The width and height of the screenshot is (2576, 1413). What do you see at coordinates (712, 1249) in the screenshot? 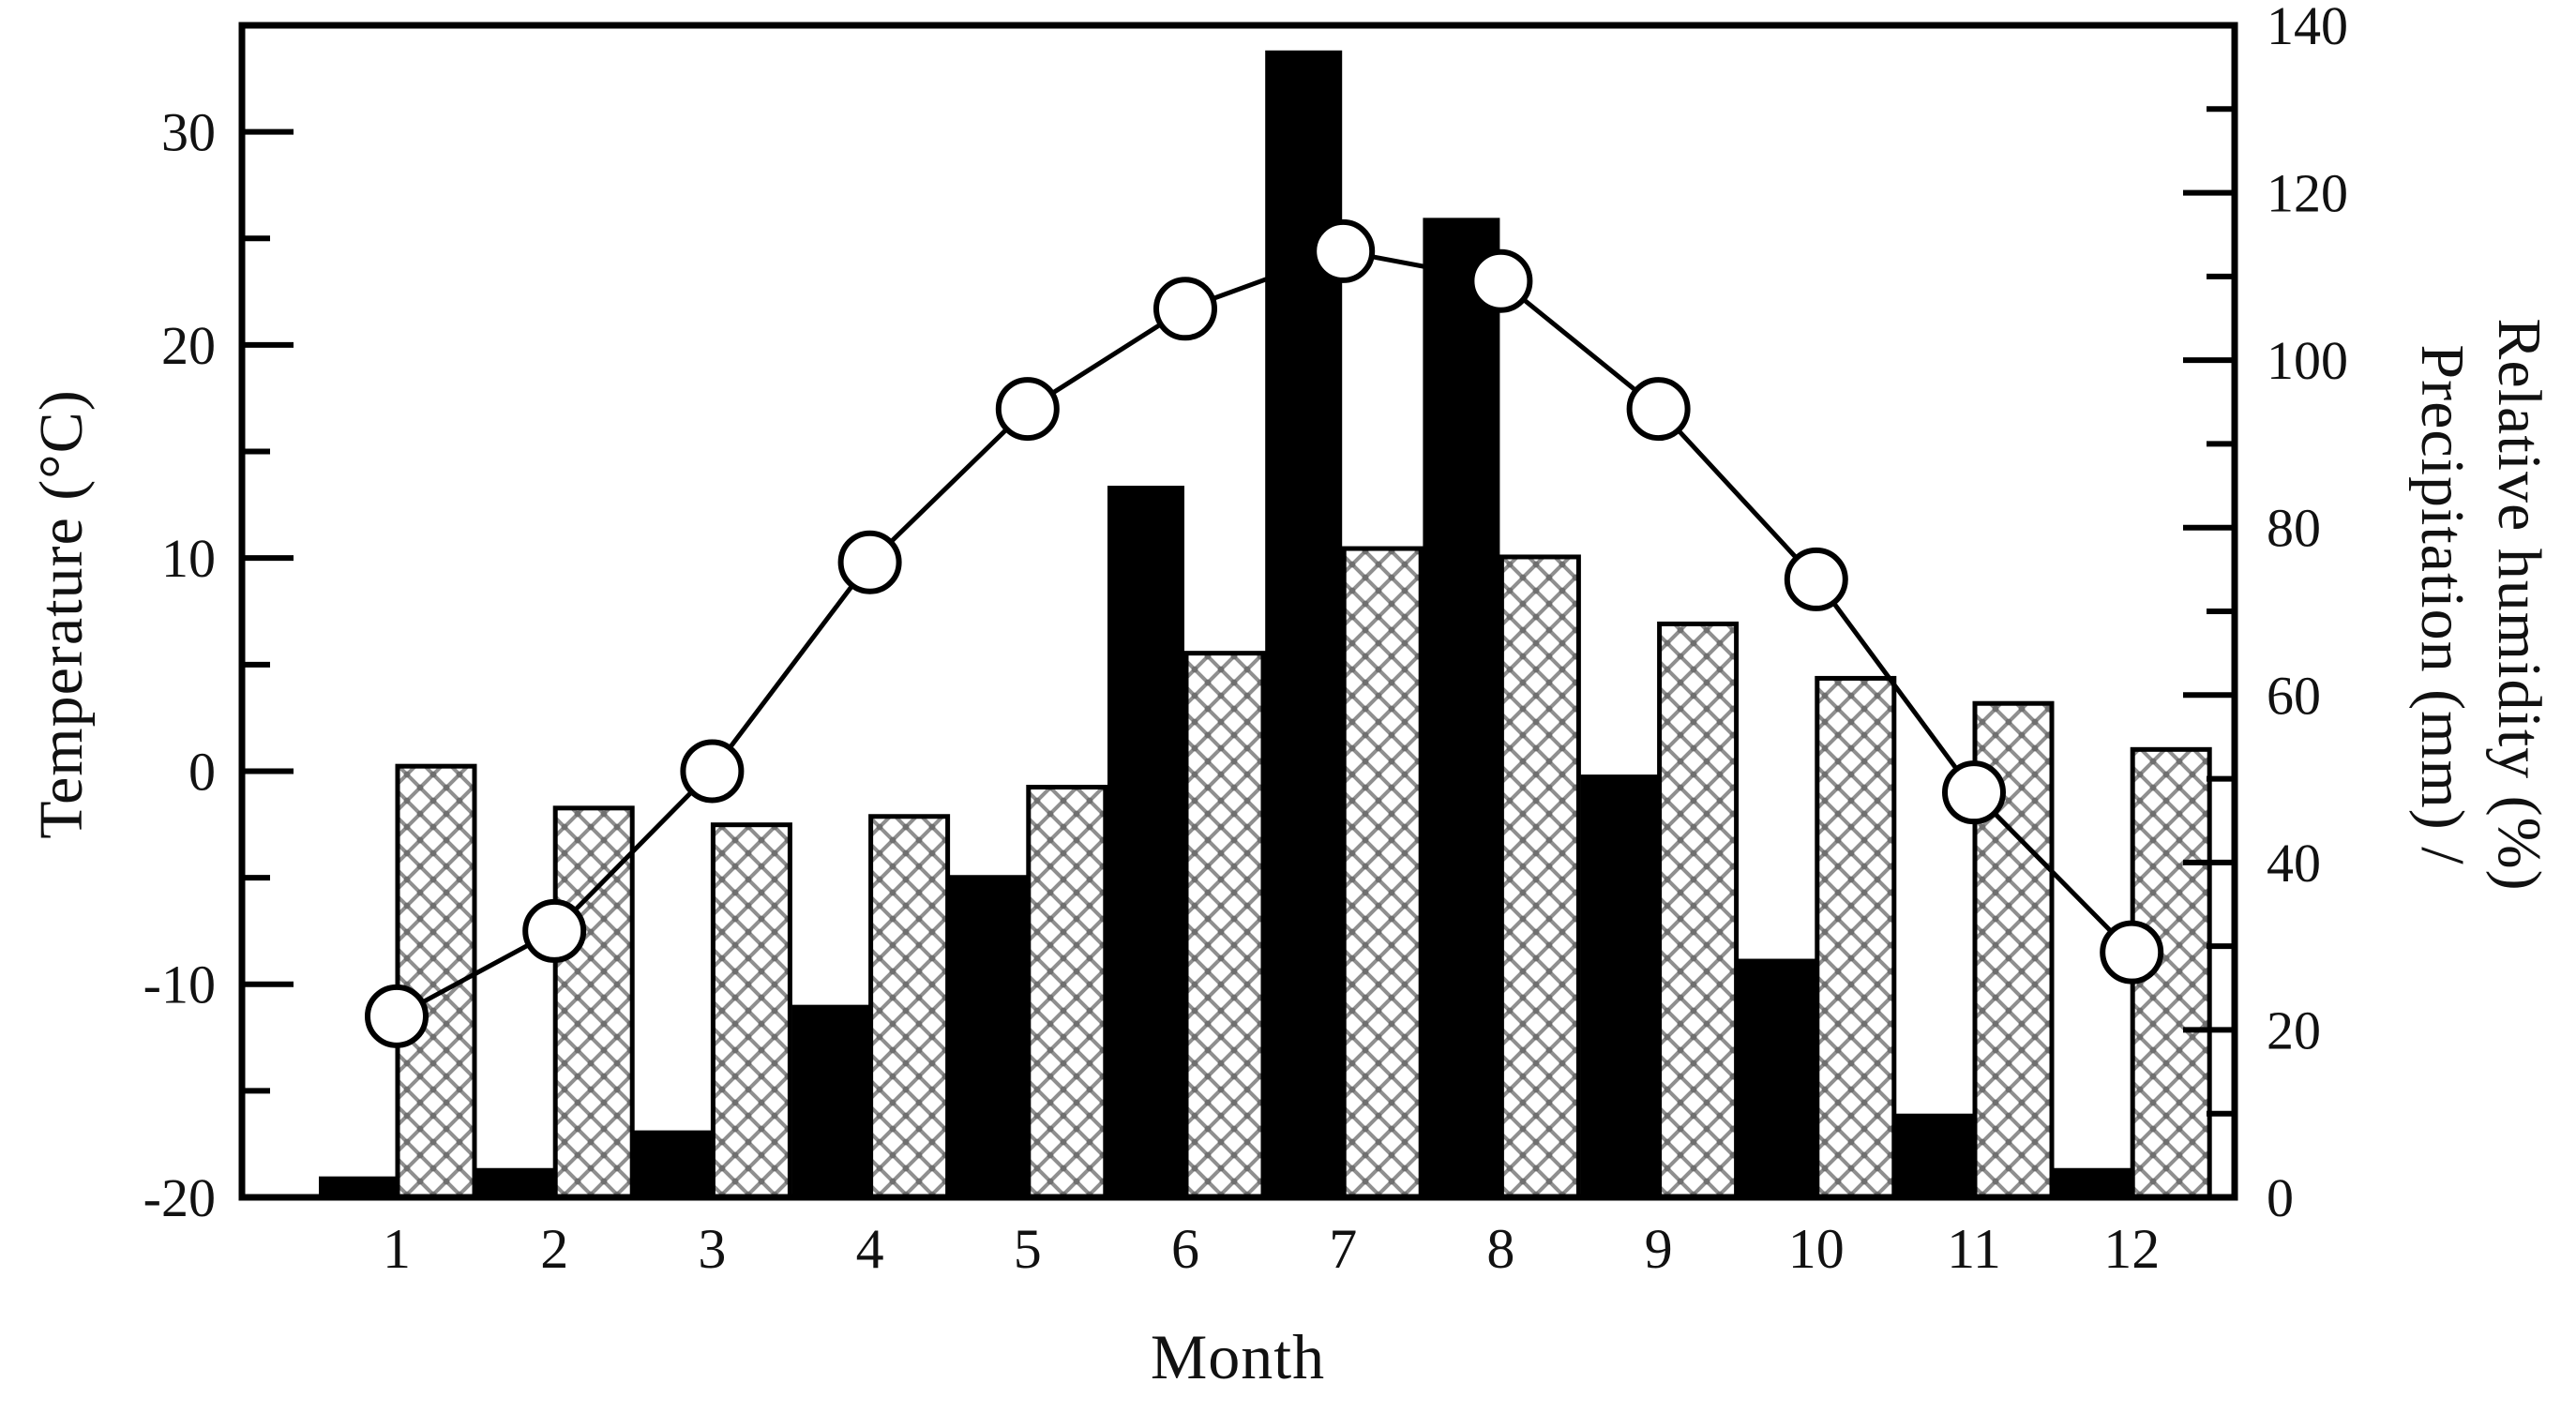
I see `x-axis-tick-label: 3` at bounding box center [712, 1249].